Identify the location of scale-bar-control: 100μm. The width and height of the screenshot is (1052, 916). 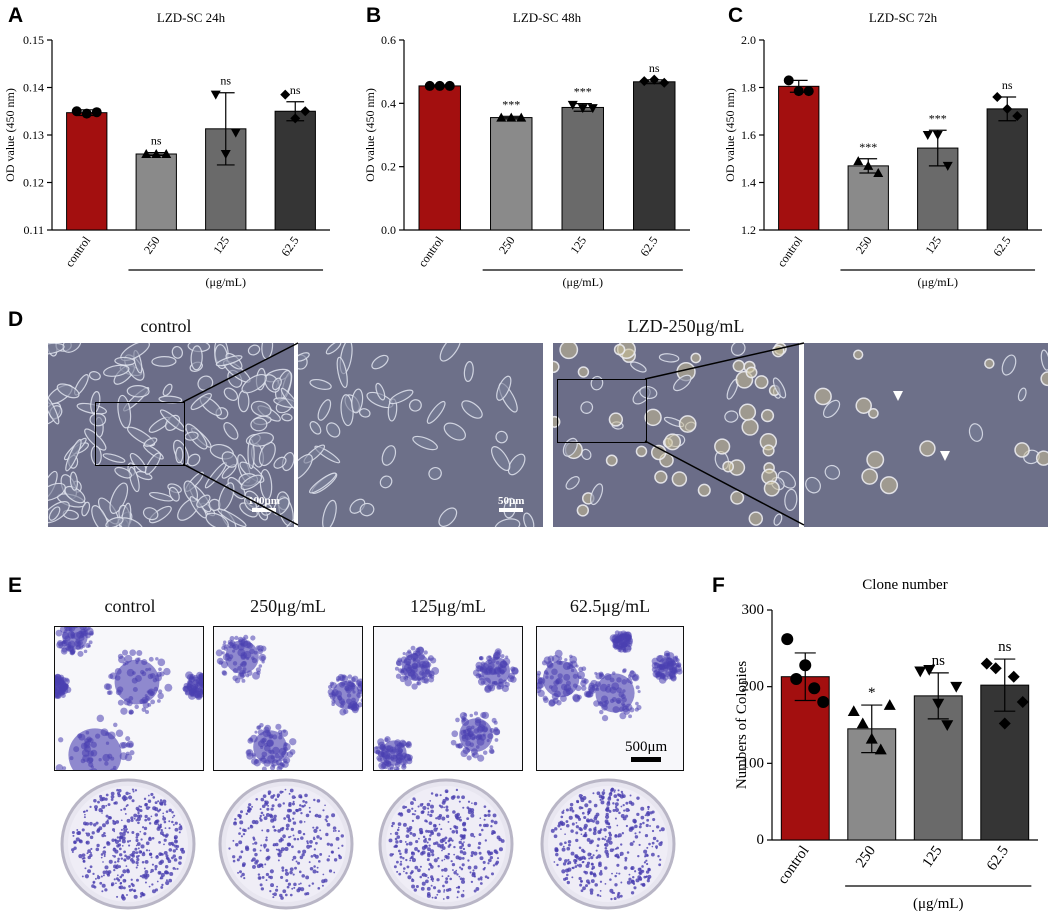
(264, 503).